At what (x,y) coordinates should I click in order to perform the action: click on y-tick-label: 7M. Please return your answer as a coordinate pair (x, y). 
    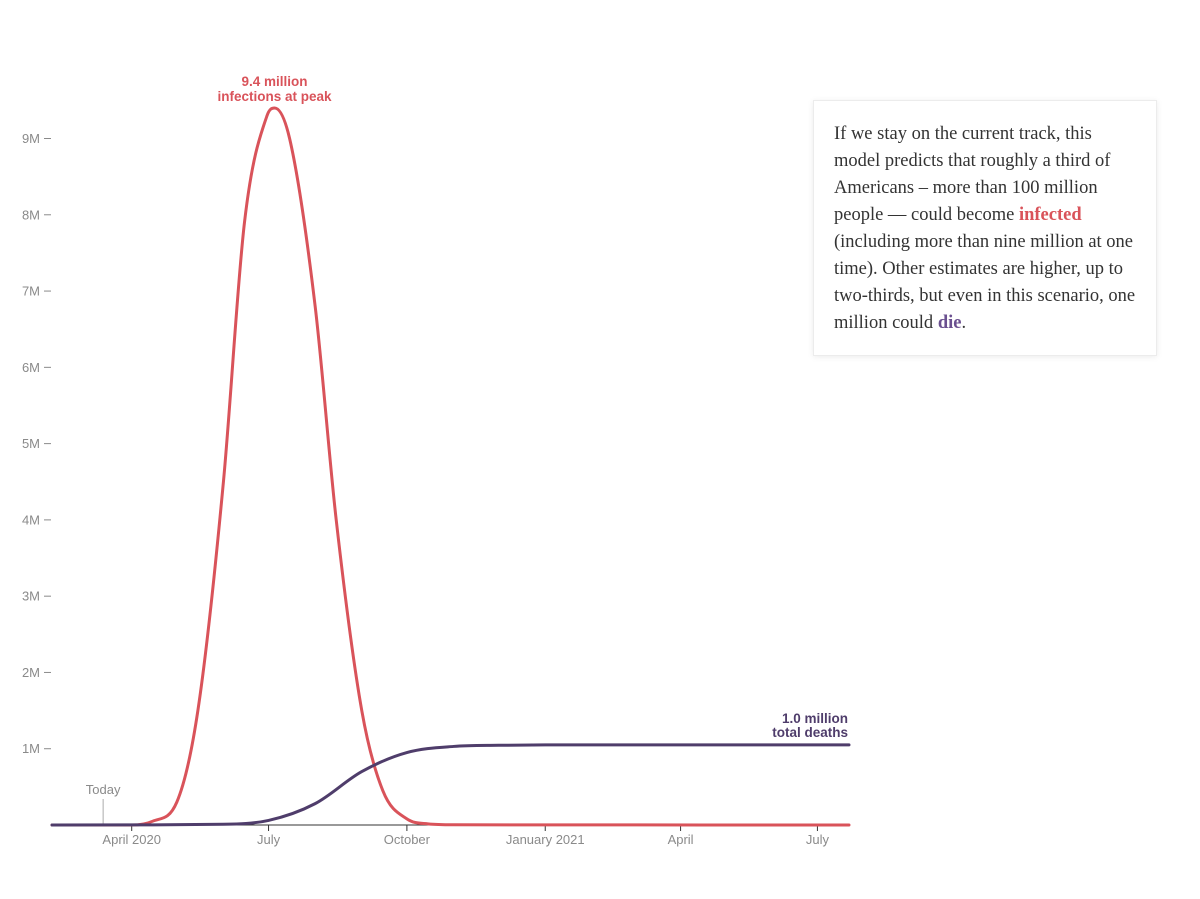
    Looking at the image, I should click on (31, 291).